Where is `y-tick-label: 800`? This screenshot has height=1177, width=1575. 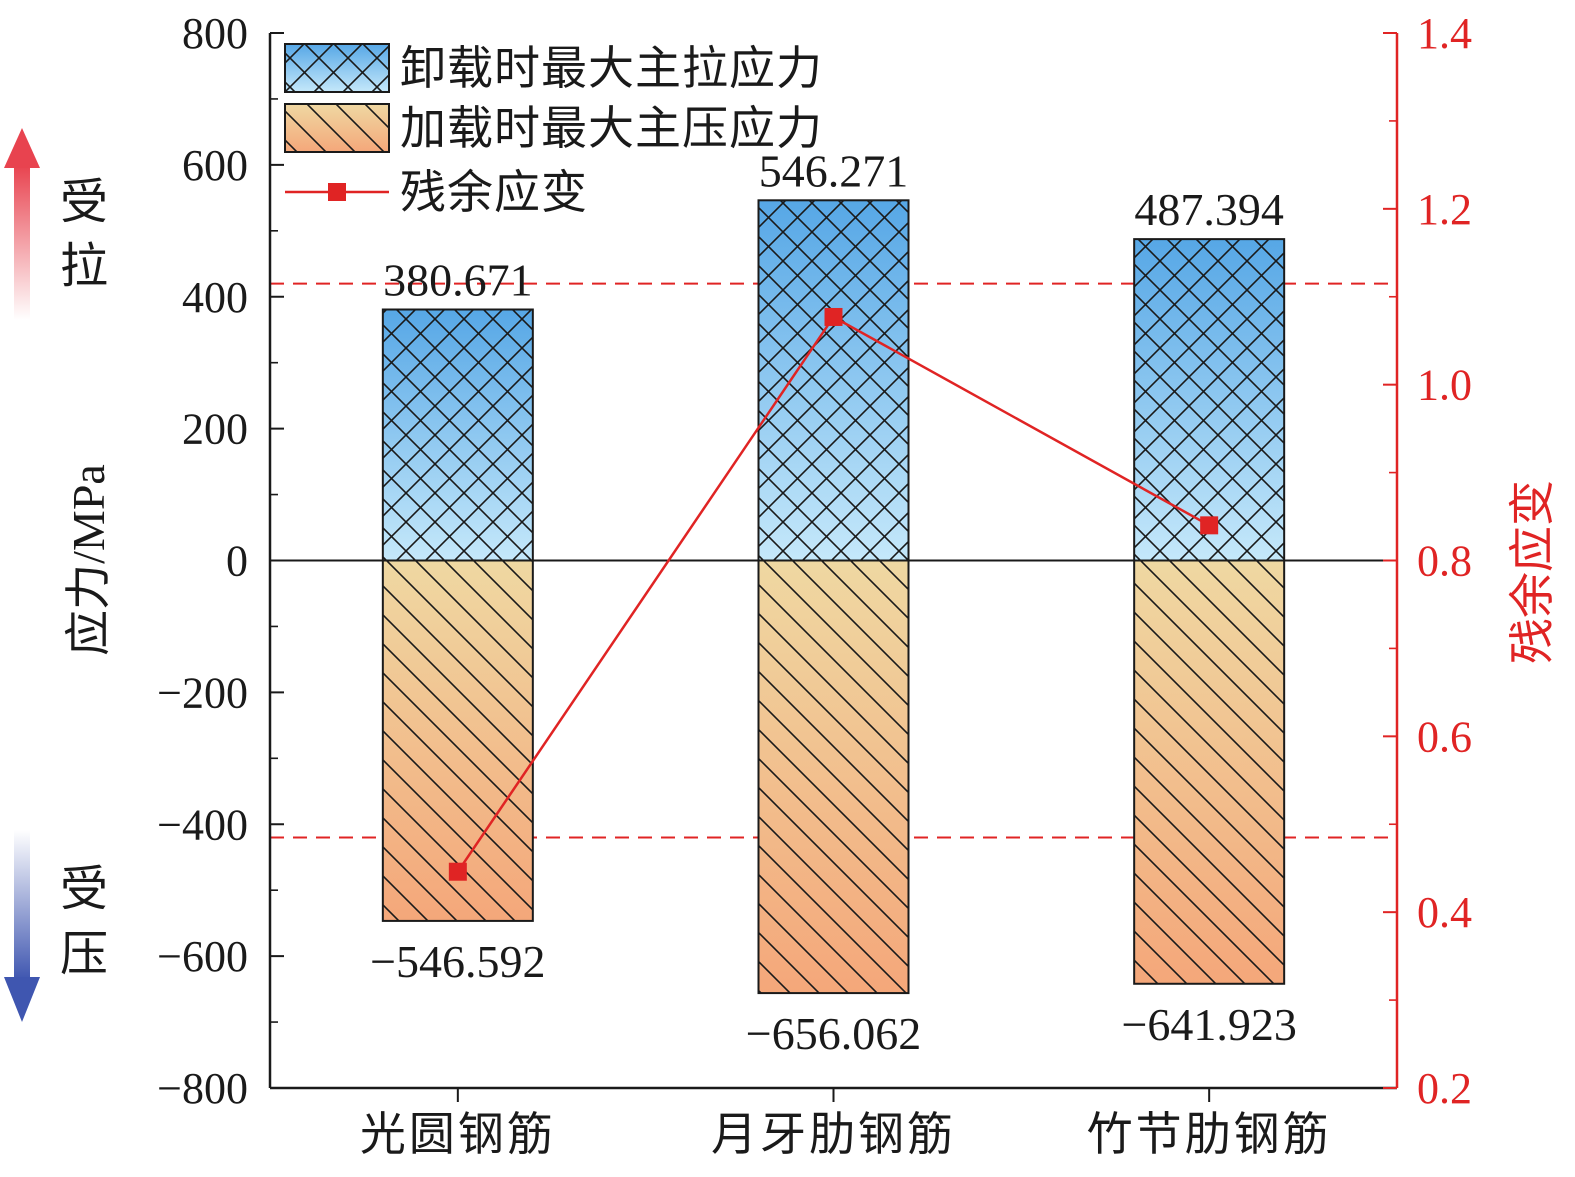
y-tick-label: 800 is located at coordinates (215, 33).